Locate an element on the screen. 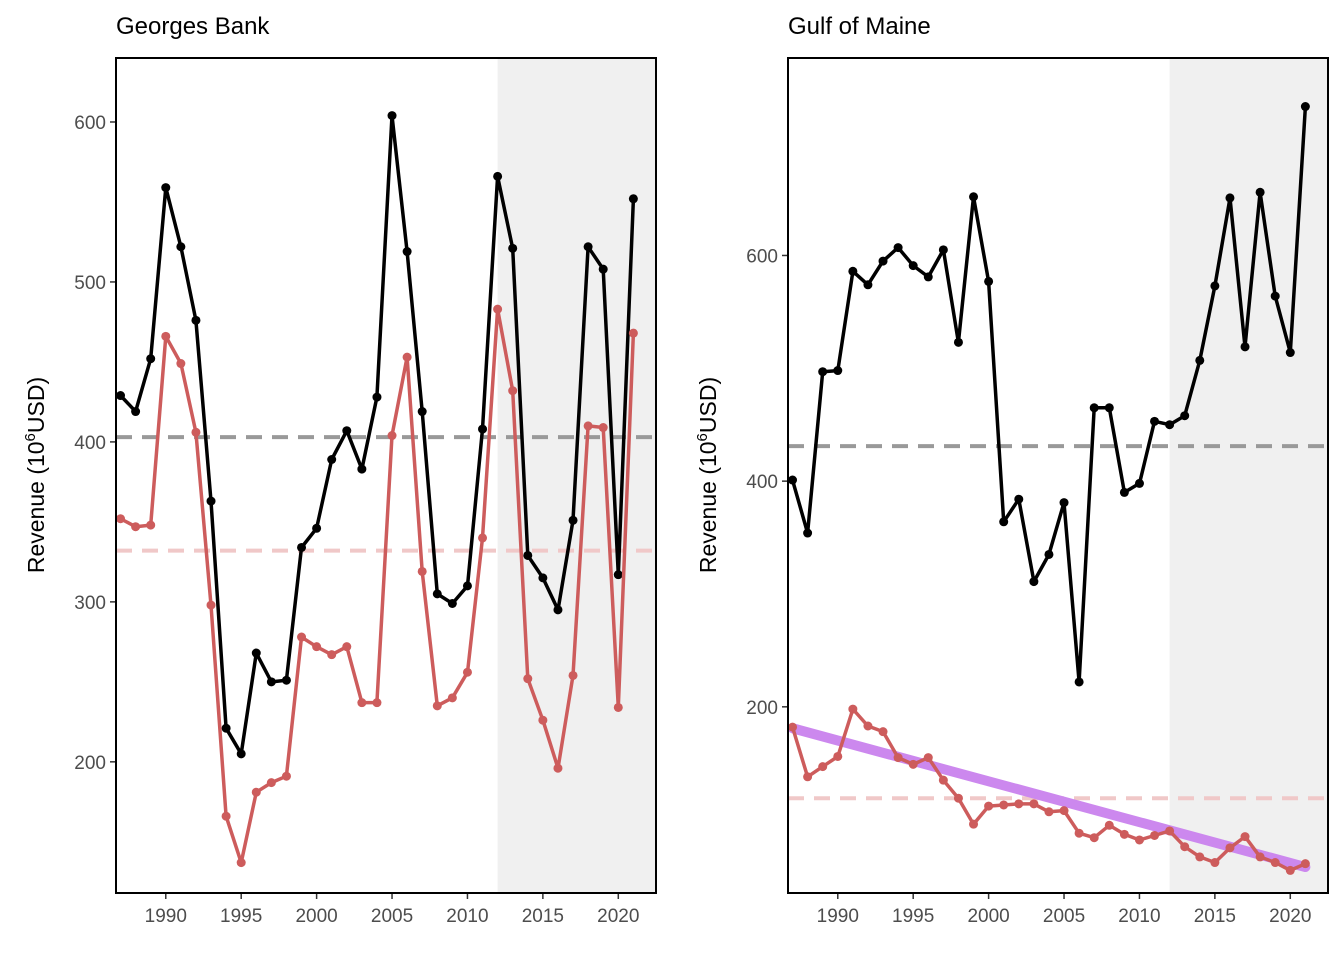 This screenshot has height=960, width=1344. x-tick-label: 1990 is located at coordinates (166, 916).